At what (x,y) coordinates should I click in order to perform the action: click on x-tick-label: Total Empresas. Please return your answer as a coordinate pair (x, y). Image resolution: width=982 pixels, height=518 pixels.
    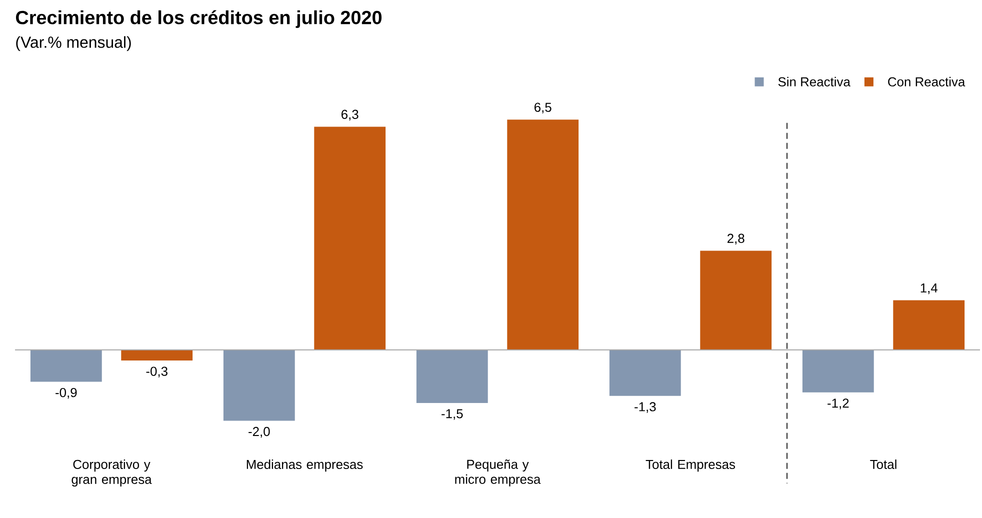
    Looking at the image, I should click on (691, 466).